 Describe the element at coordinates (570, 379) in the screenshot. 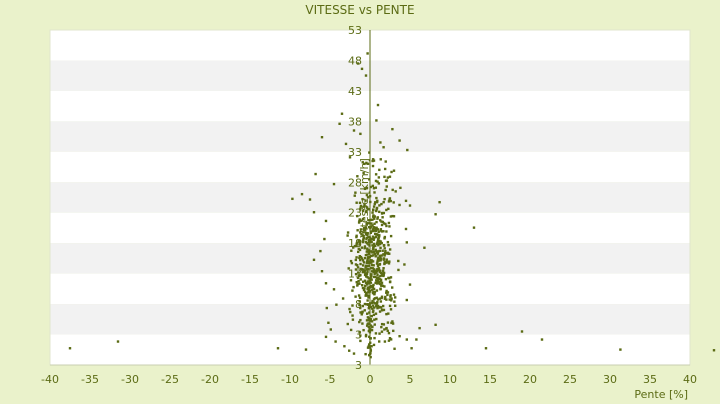

I see `x-tick-label: 25` at that location.